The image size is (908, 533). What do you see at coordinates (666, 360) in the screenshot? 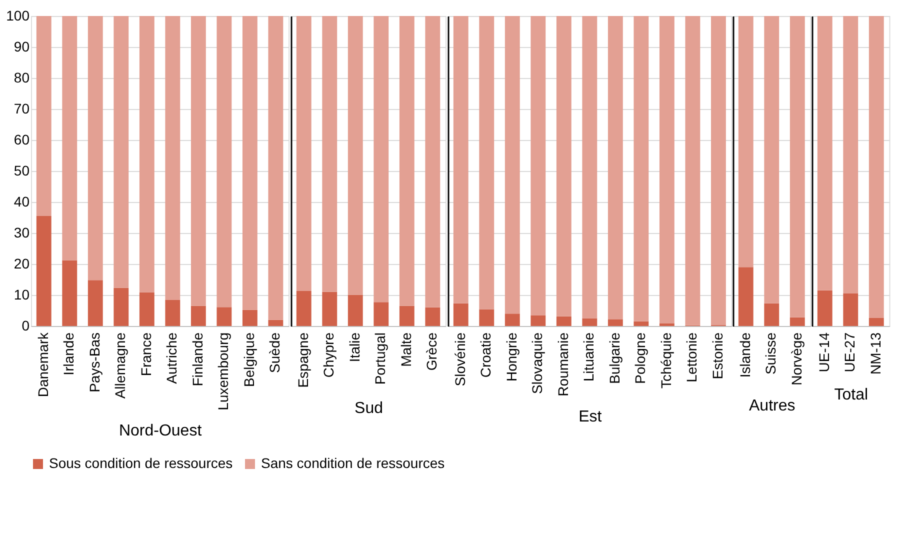
I see `x-tick-label: Tchéquie` at bounding box center [666, 360].